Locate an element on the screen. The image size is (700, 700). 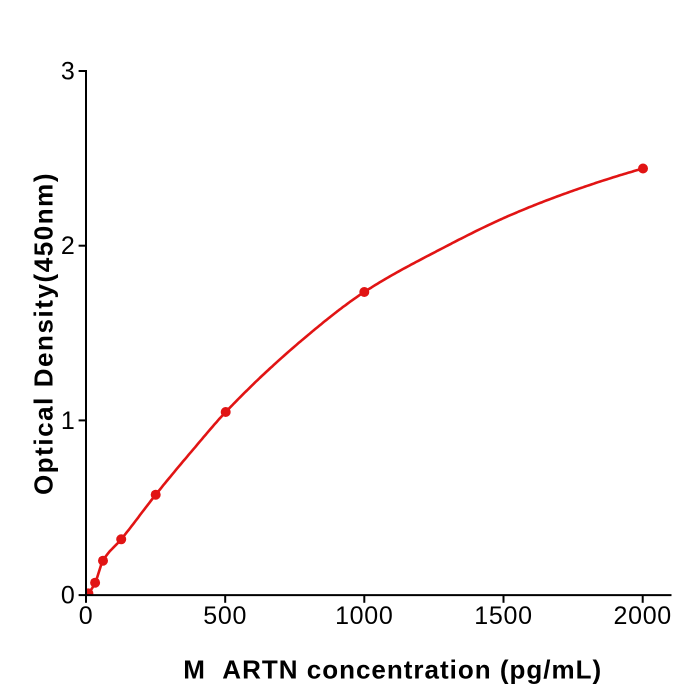
svg-text: Optical Density(450nm) is located at coordinates (44, 333).